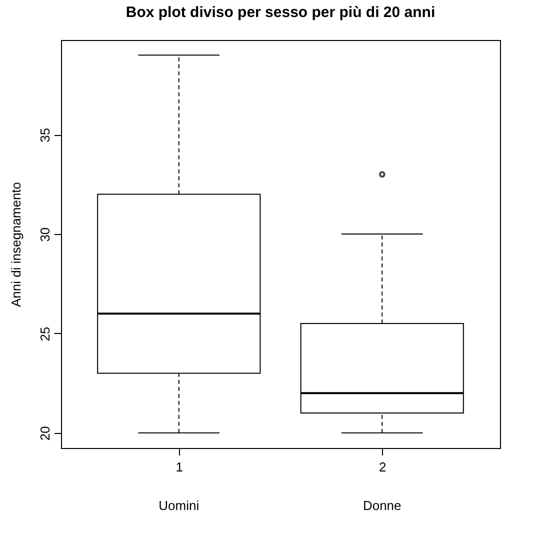 This screenshot has width=536, height=542. What do you see at coordinates (45, 135) in the screenshot?
I see `y-tick-label: 35` at bounding box center [45, 135].